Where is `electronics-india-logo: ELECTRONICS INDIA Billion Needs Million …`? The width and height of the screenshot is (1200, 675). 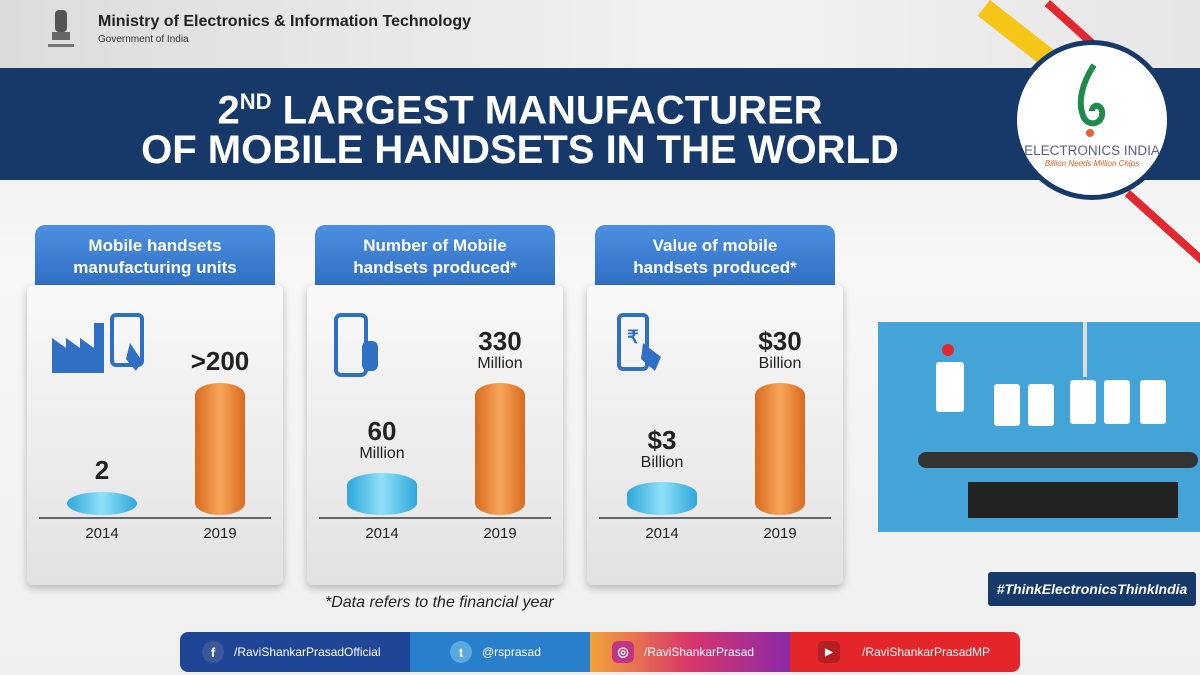 electronics-india-logo: ELECTRONICS INDIA Billion Needs Million … is located at coordinates (1092, 120).